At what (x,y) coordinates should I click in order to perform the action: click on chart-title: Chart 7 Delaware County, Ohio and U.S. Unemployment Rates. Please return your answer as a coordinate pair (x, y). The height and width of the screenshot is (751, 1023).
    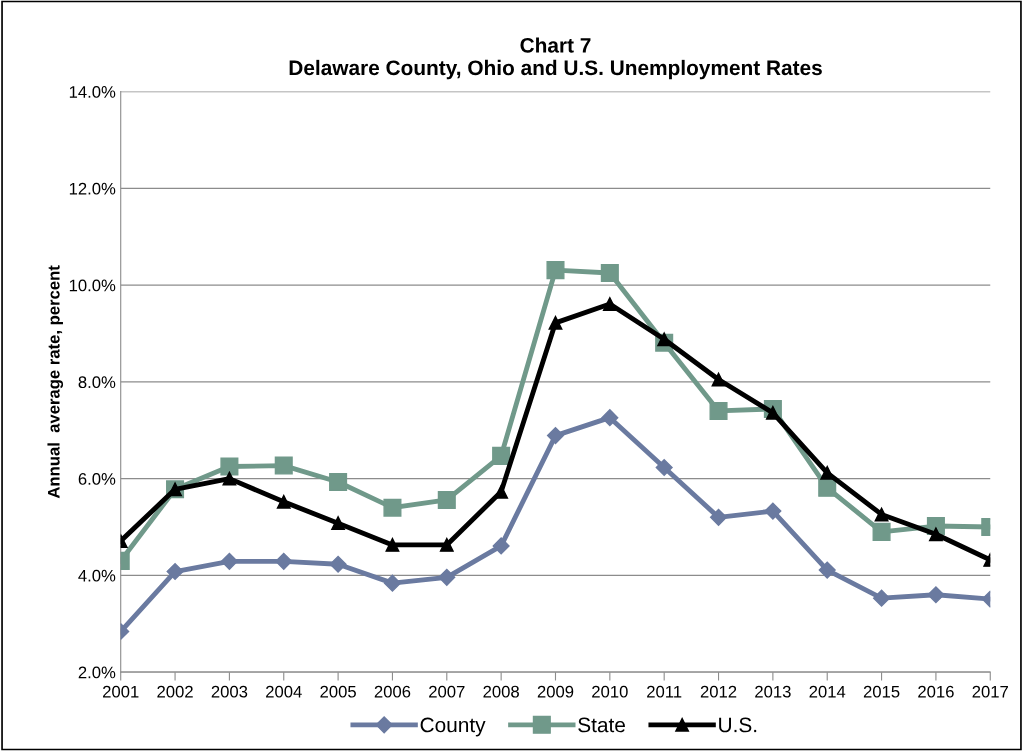
    Looking at the image, I should click on (555, 58).